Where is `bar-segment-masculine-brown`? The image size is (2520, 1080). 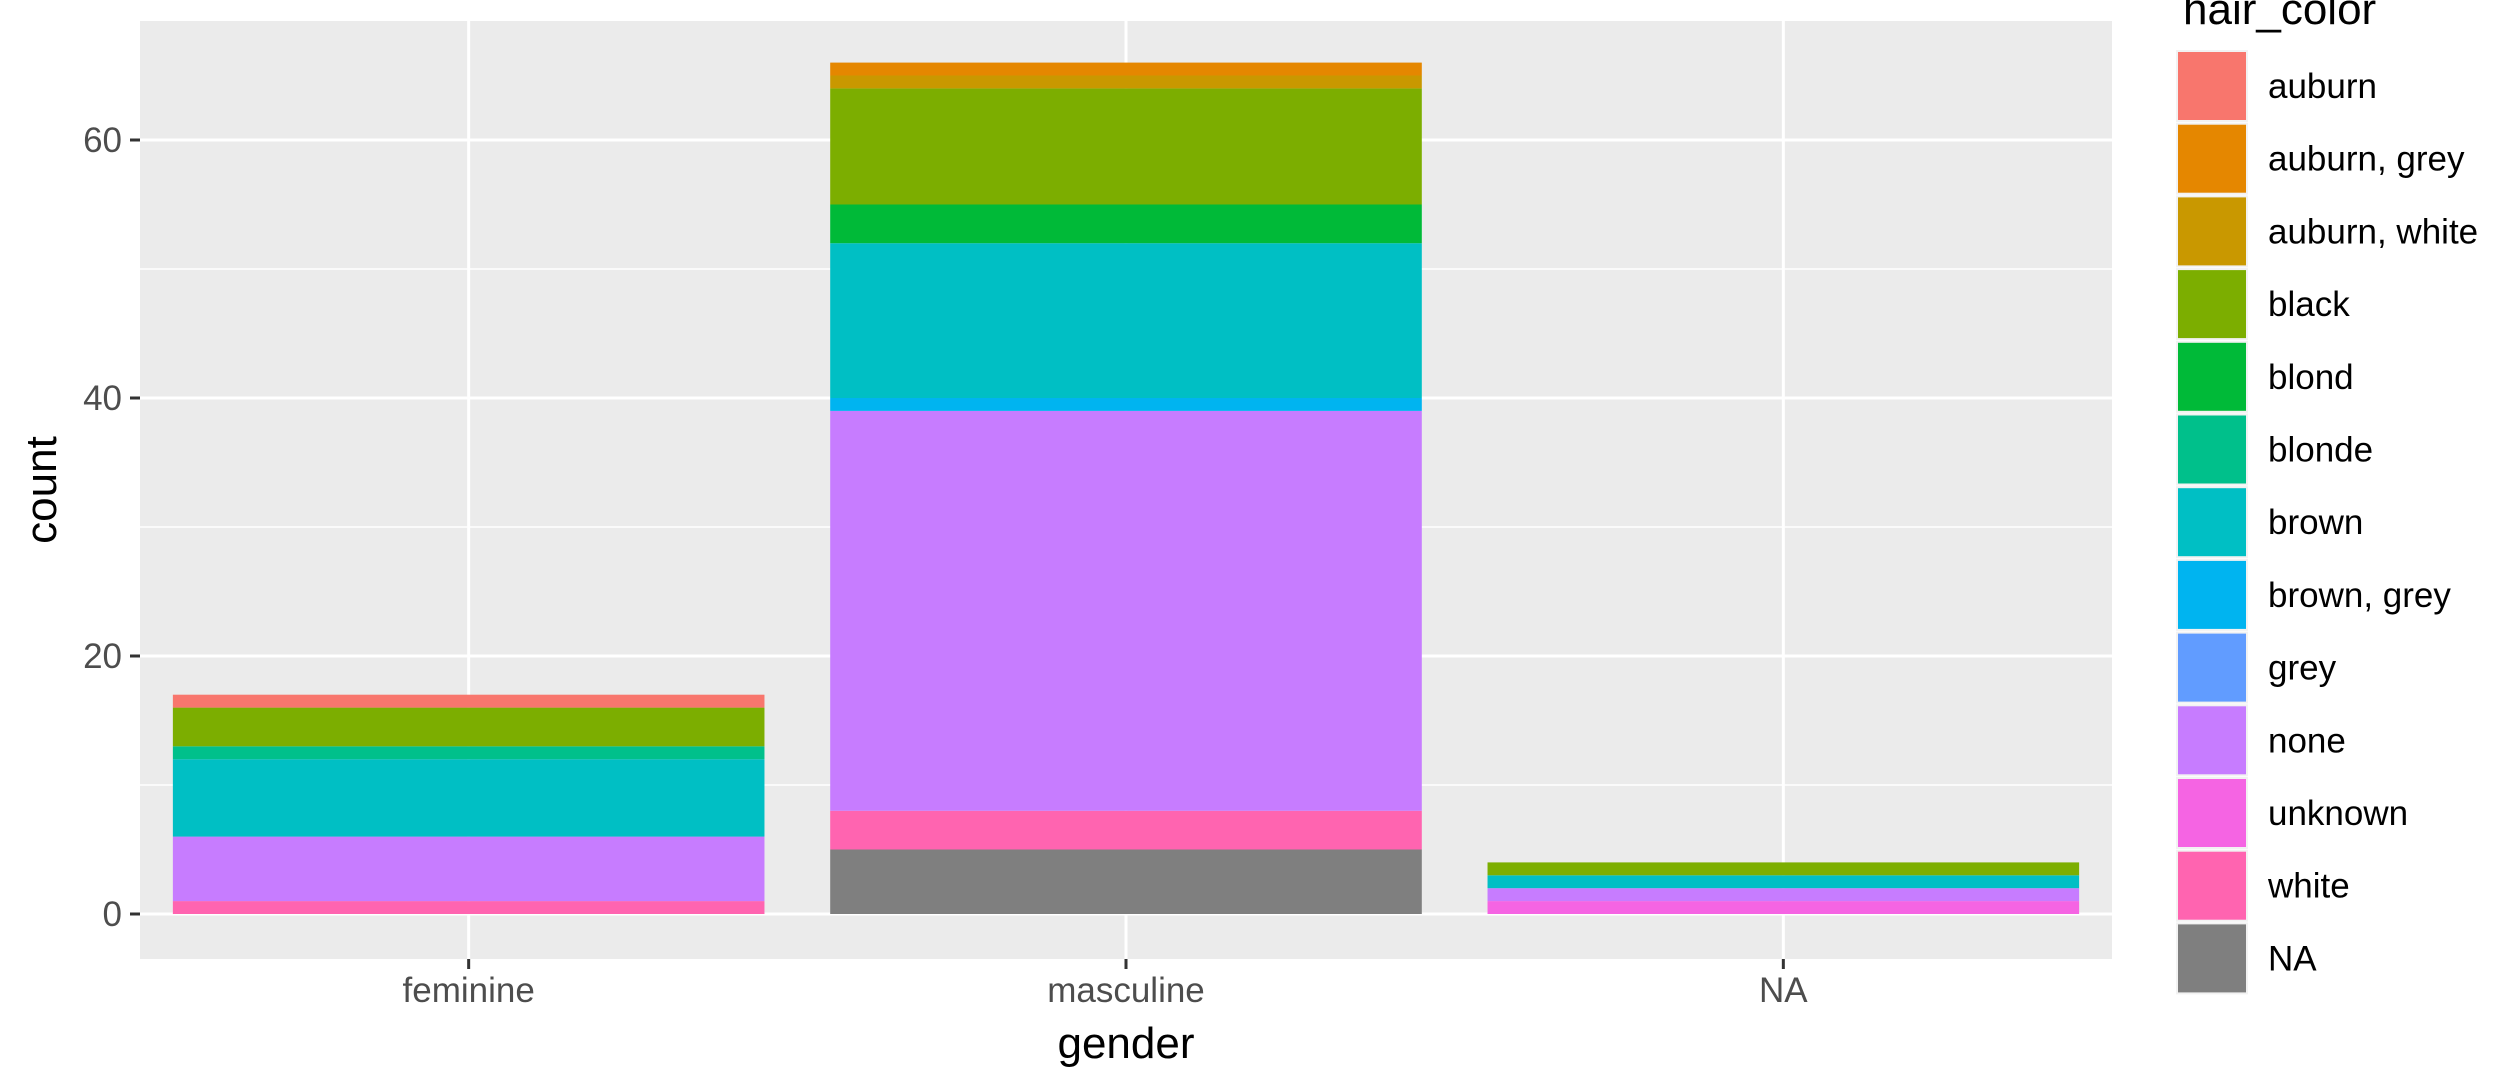
bar-segment-masculine-brown is located at coordinates (1126, 320).